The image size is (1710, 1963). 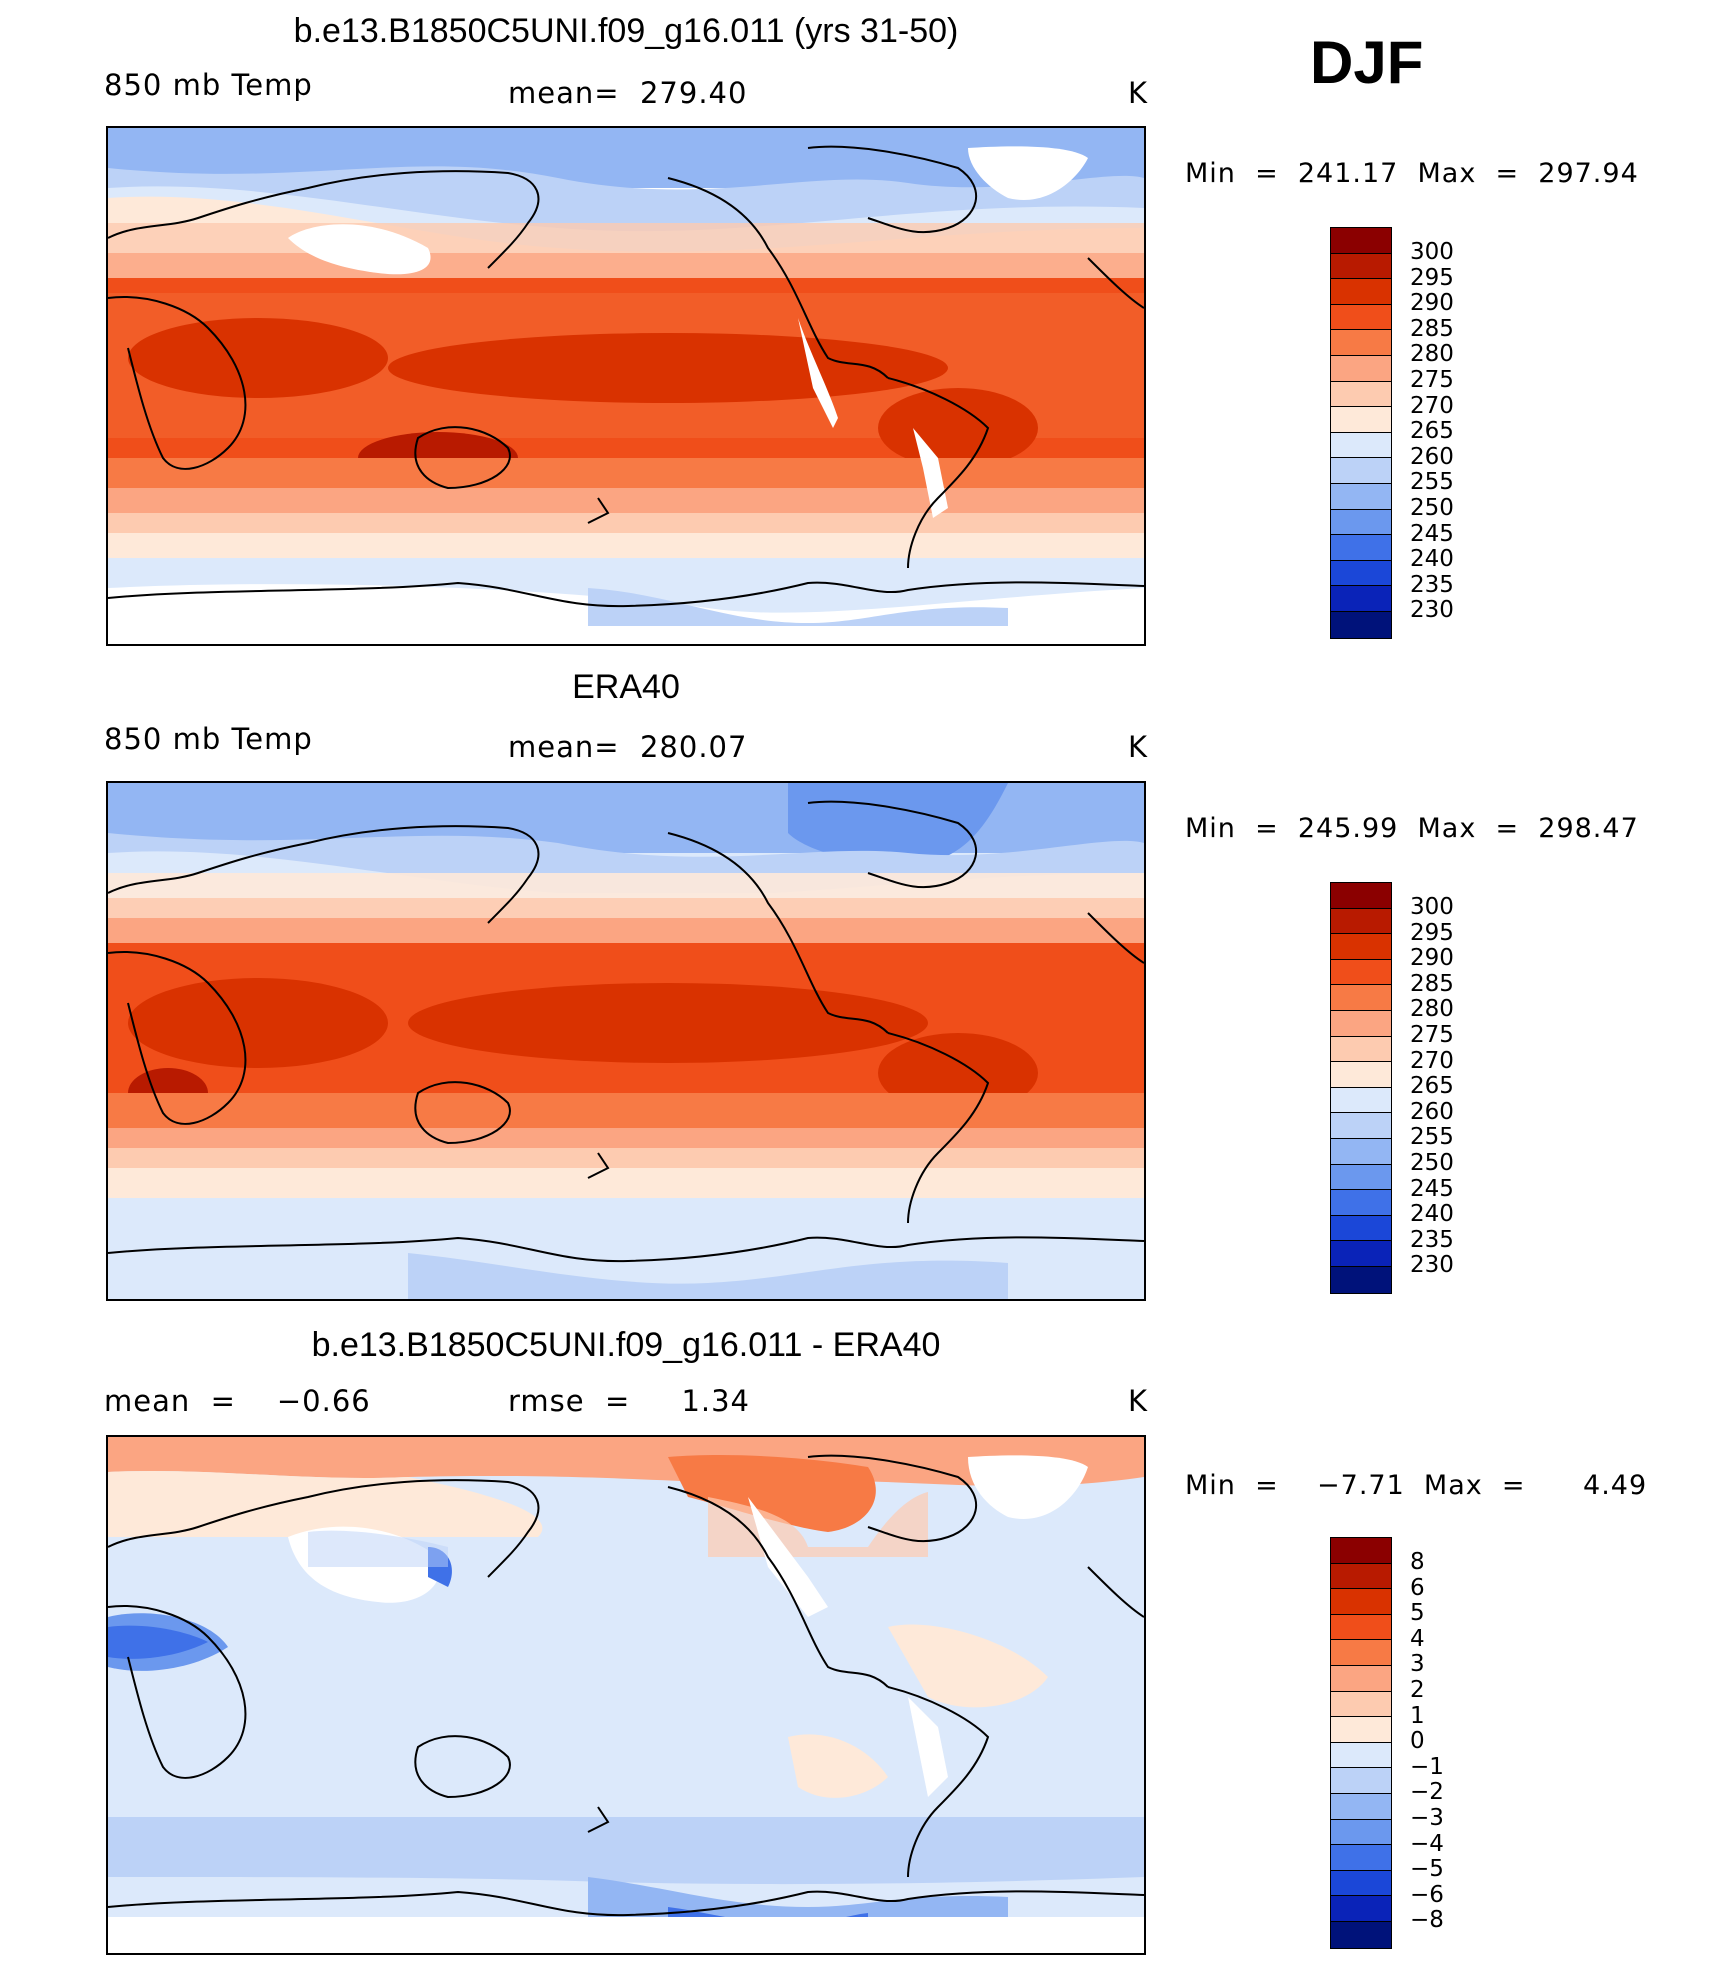 What do you see at coordinates (1432, 533) in the screenshot?
I see `panel-1-colorbar-label: 245` at bounding box center [1432, 533].